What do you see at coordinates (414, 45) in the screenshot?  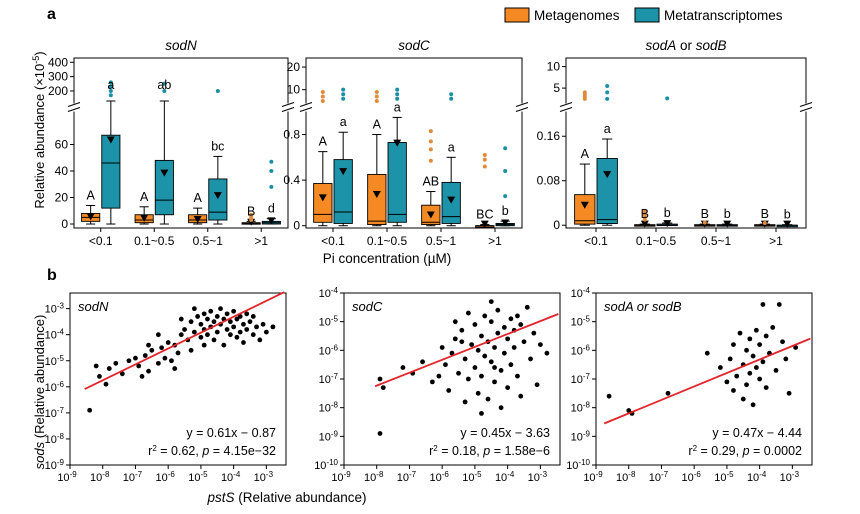 I see `box-panel-title: sodC` at bounding box center [414, 45].